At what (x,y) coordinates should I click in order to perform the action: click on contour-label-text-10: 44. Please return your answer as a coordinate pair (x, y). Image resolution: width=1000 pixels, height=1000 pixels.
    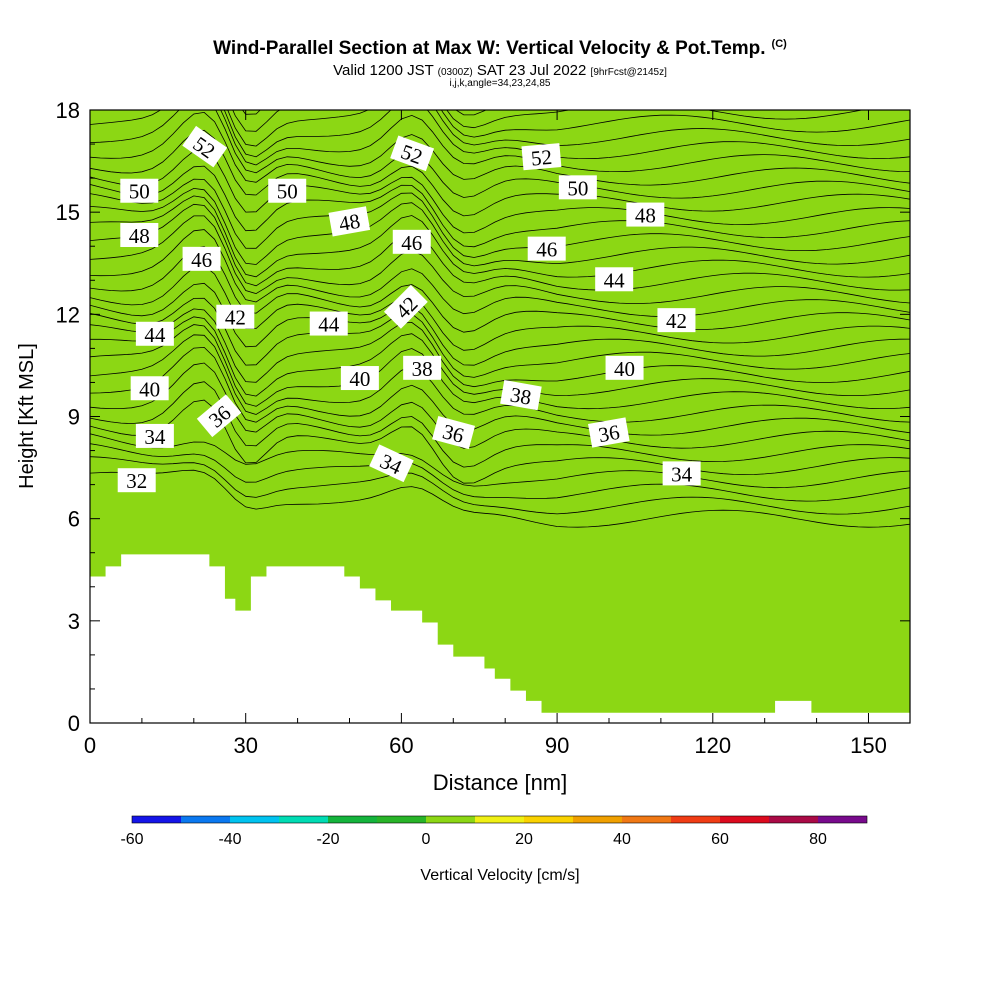
    Looking at the image, I should click on (329, 325).